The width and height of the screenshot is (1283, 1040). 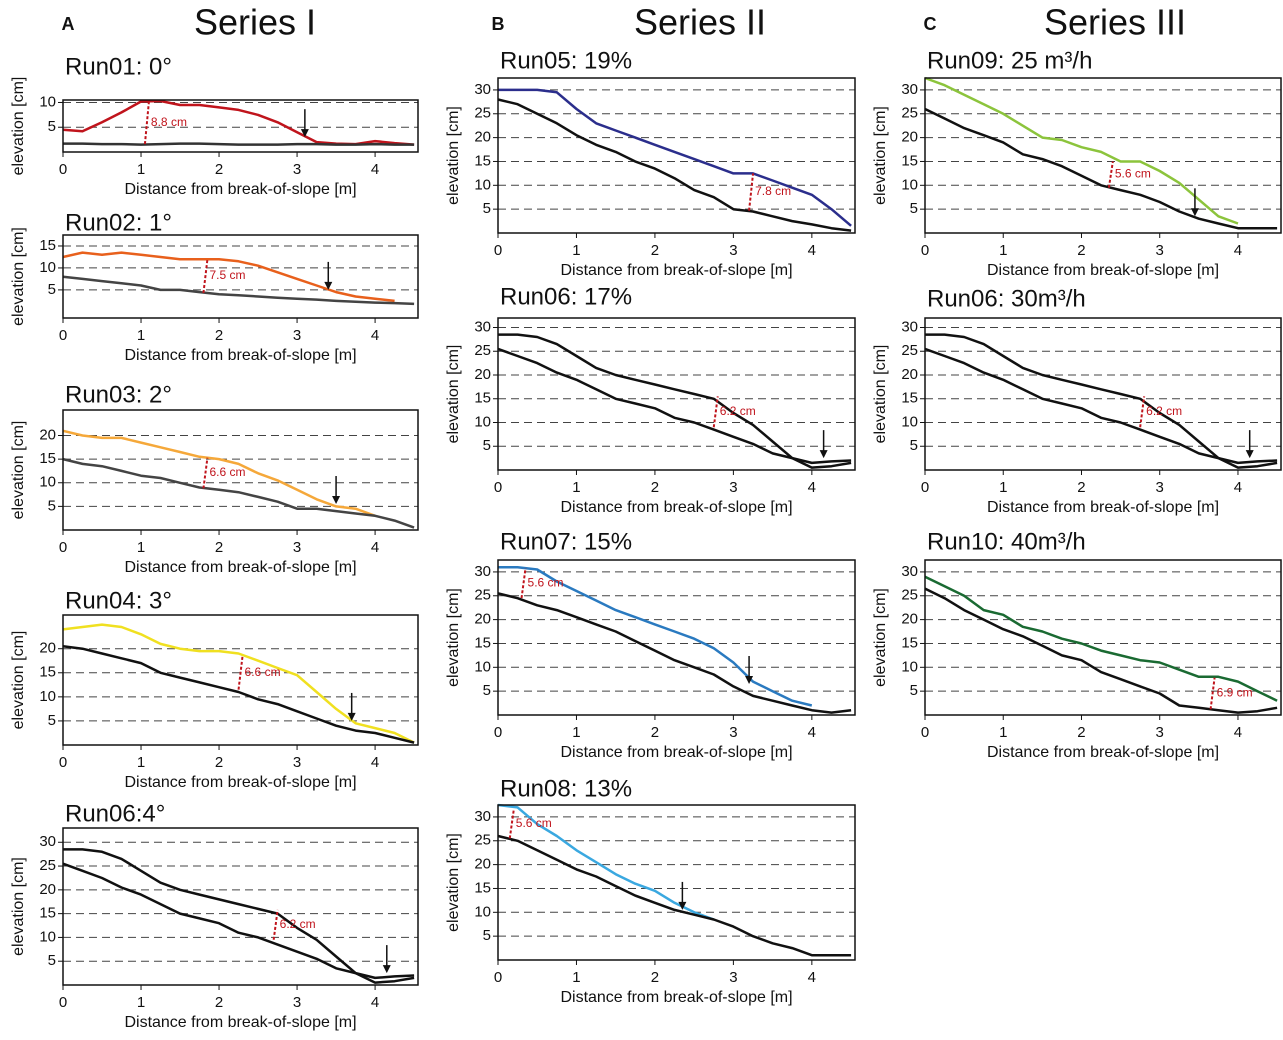 What do you see at coordinates (169, 122) in the screenshot?
I see `gap-label: 8.8 cm` at bounding box center [169, 122].